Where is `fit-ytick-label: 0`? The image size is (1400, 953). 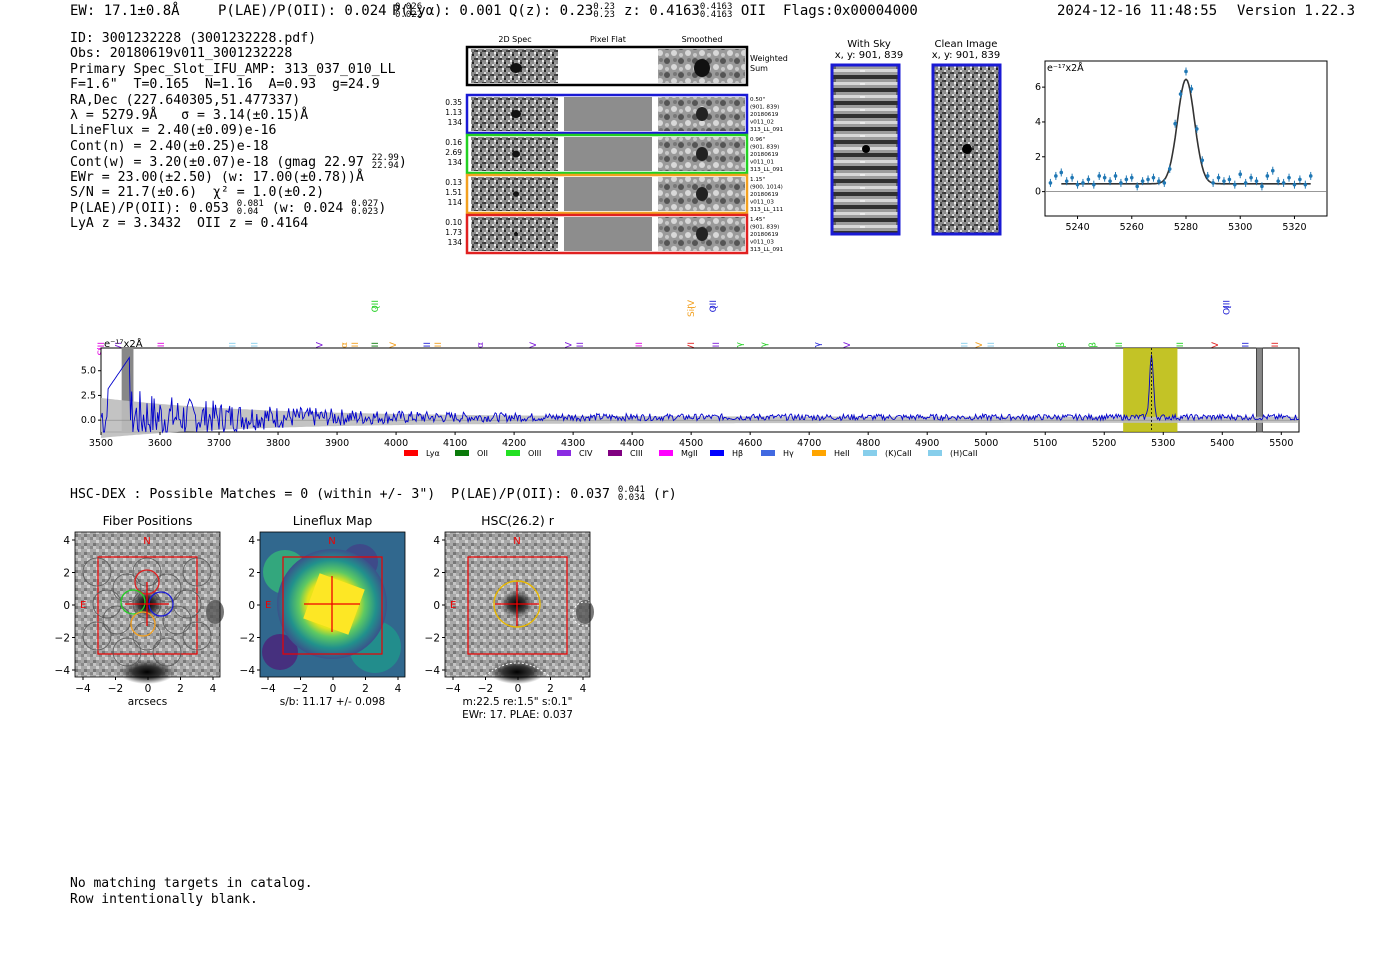 fit-ytick-label: 0 is located at coordinates (1038, 192).